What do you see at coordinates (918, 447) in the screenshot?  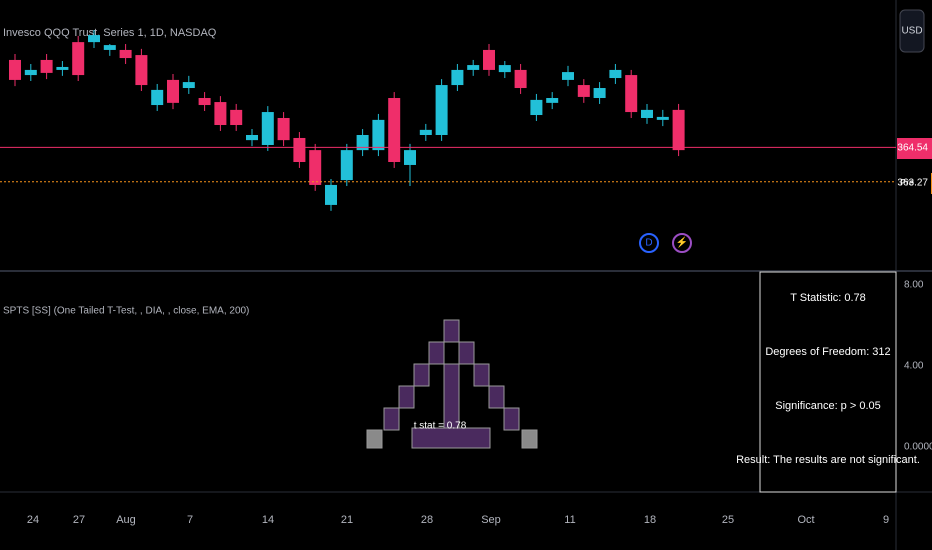 I see `indicator-tick-label: 0.0000` at bounding box center [918, 447].